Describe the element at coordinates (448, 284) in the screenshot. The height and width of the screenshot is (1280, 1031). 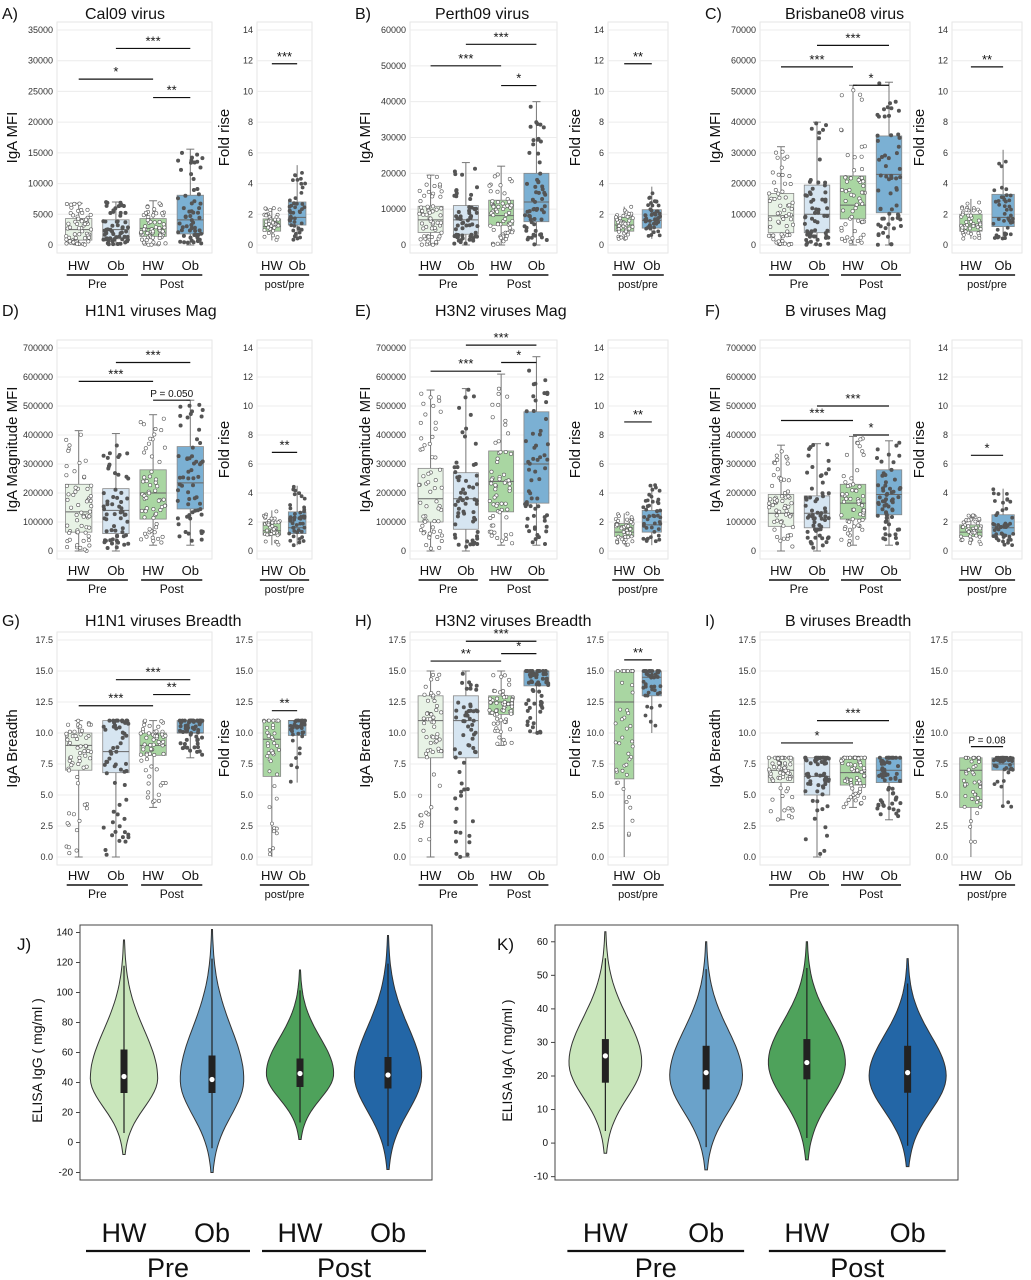
I see `period-label: Pre` at that location.